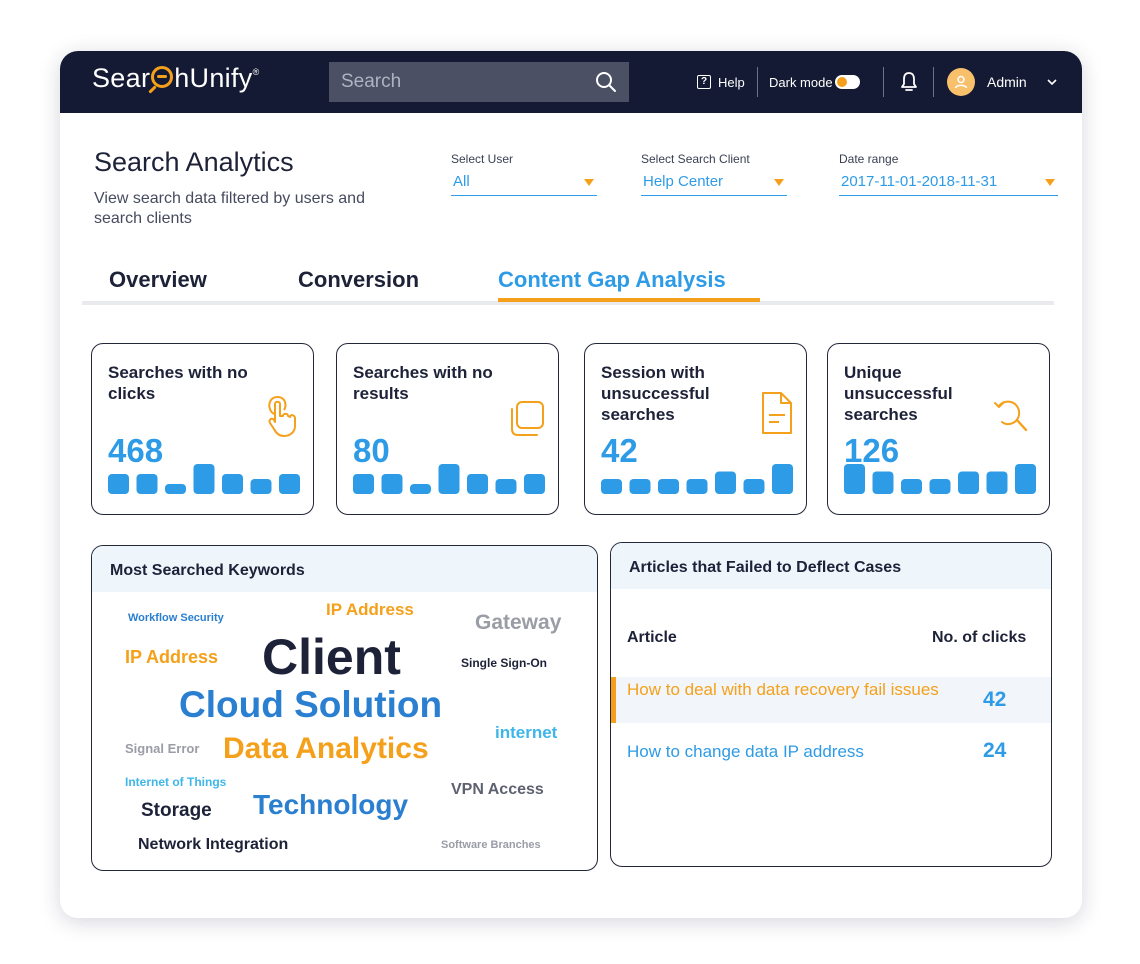 The height and width of the screenshot is (964, 1140). What do you see at coordinates (176, 782) in the screenshot?
I see `keyword: Internet of Things` at bounding box center [176, 782].